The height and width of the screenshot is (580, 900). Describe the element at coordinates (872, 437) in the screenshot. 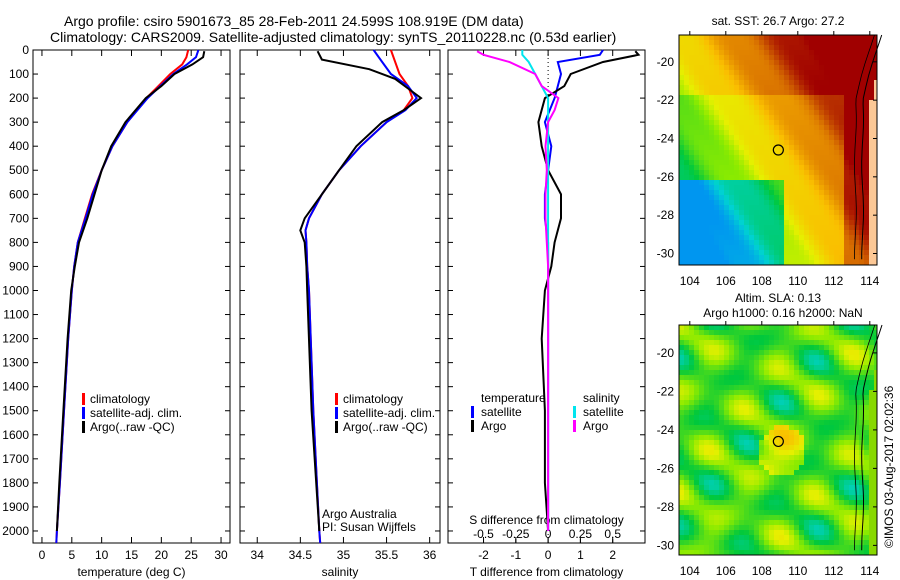

I see `coastline` at that location.